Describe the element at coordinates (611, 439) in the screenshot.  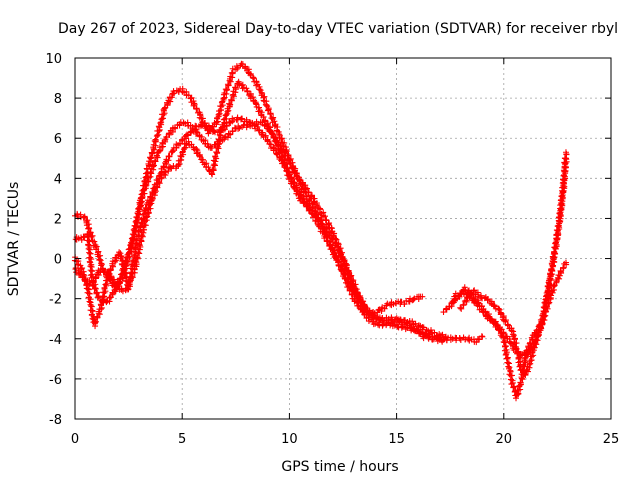
I see `x-tick-label: 25` at that location.